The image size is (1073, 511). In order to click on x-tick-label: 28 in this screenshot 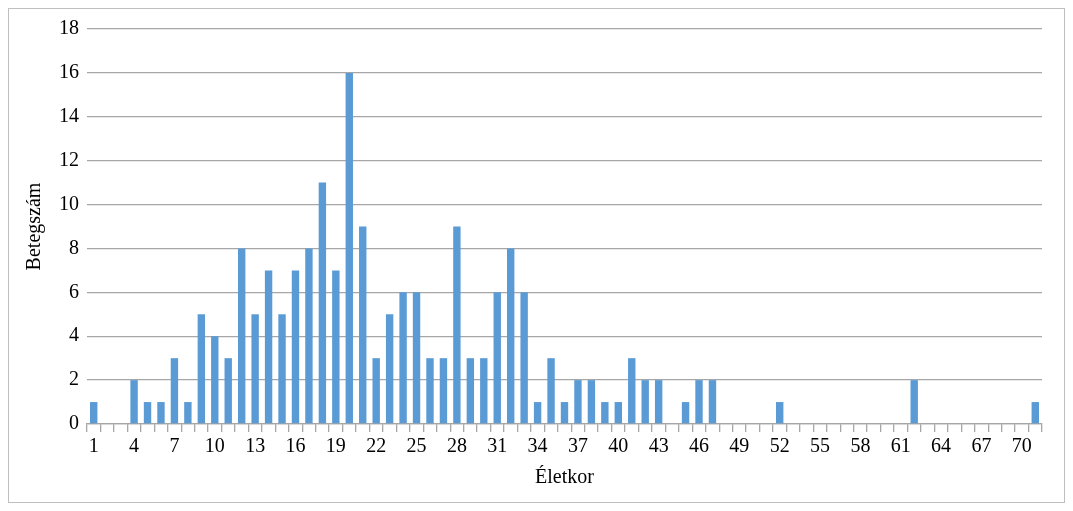, I will do `click(456, 445)`.